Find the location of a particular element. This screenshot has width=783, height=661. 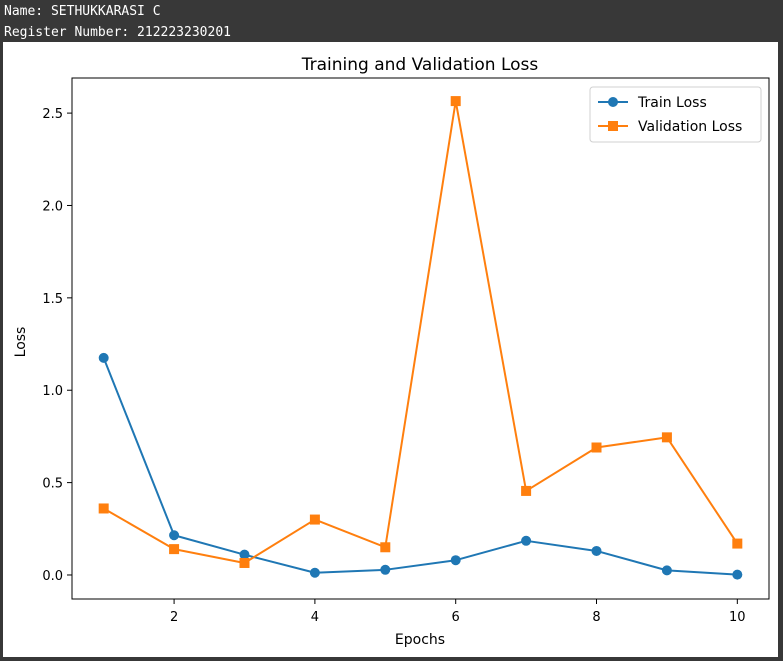

x-tick-label: 8 is located at coordinates (596, 617).